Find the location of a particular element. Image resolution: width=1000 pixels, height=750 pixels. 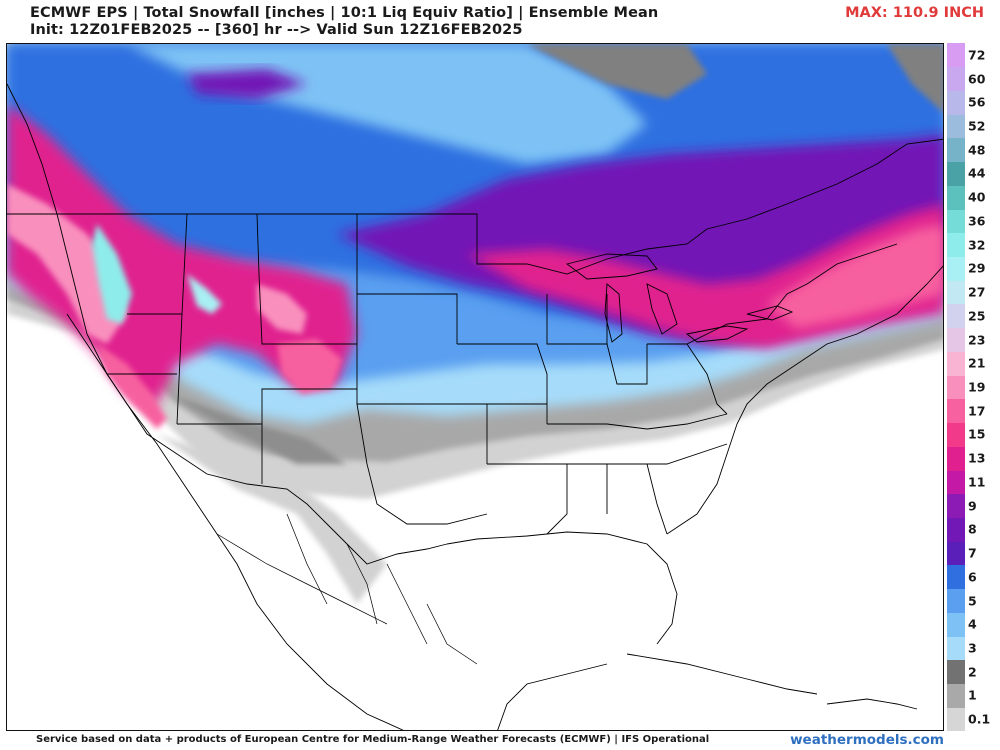

snow-area-gray-southwest is located at coordinates (257, 429).